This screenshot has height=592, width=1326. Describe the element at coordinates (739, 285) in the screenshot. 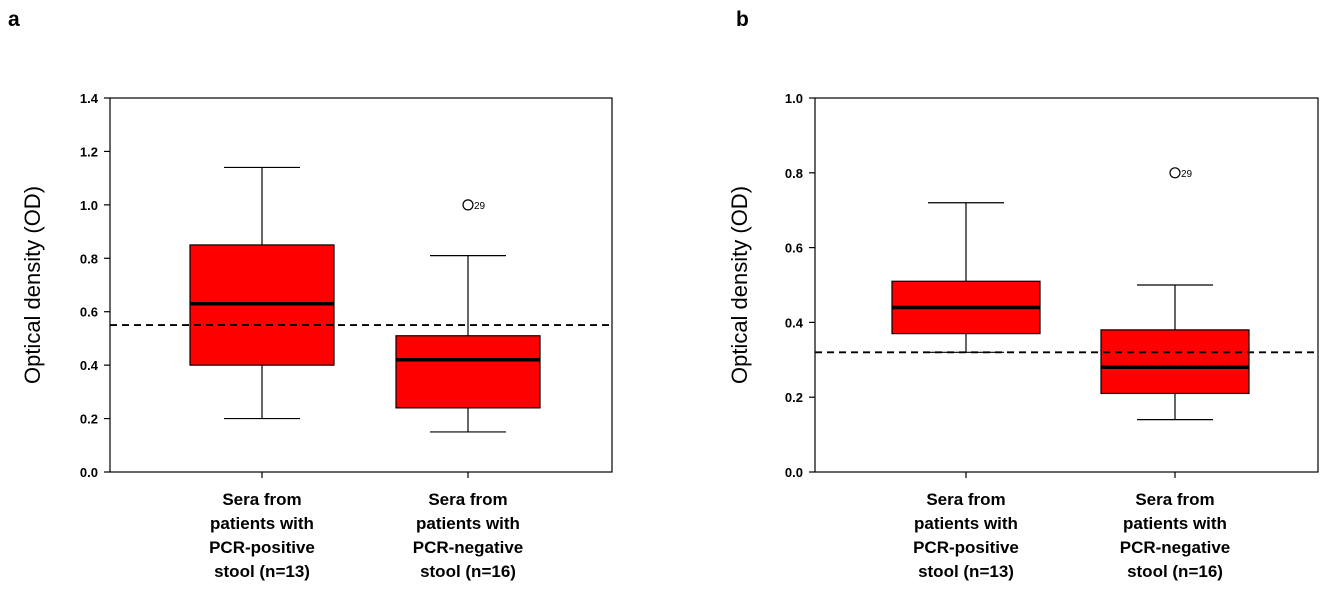

I see `y-axis-label-b: Optical density (OD)` at that location.